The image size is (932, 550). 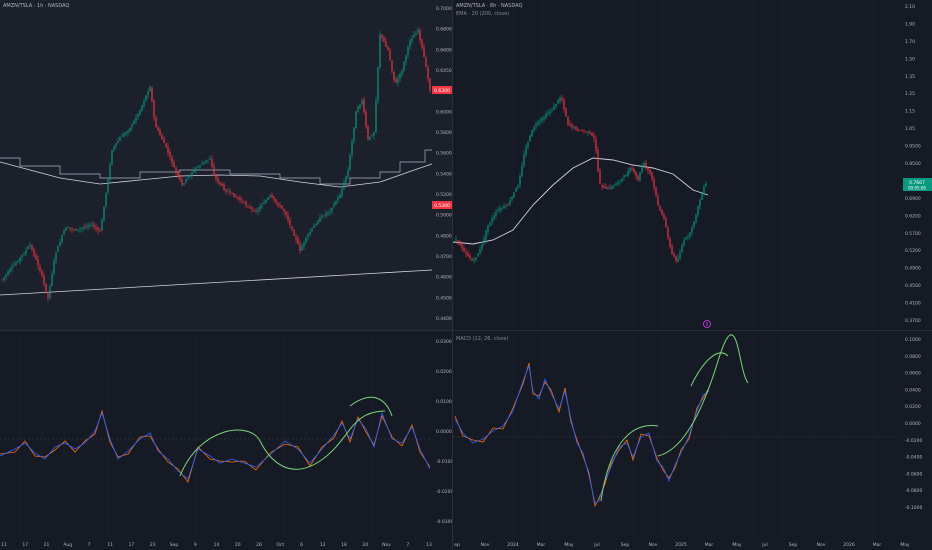 I want to click on macd-axis-label: -0.0300, so click(x=444, y=522).